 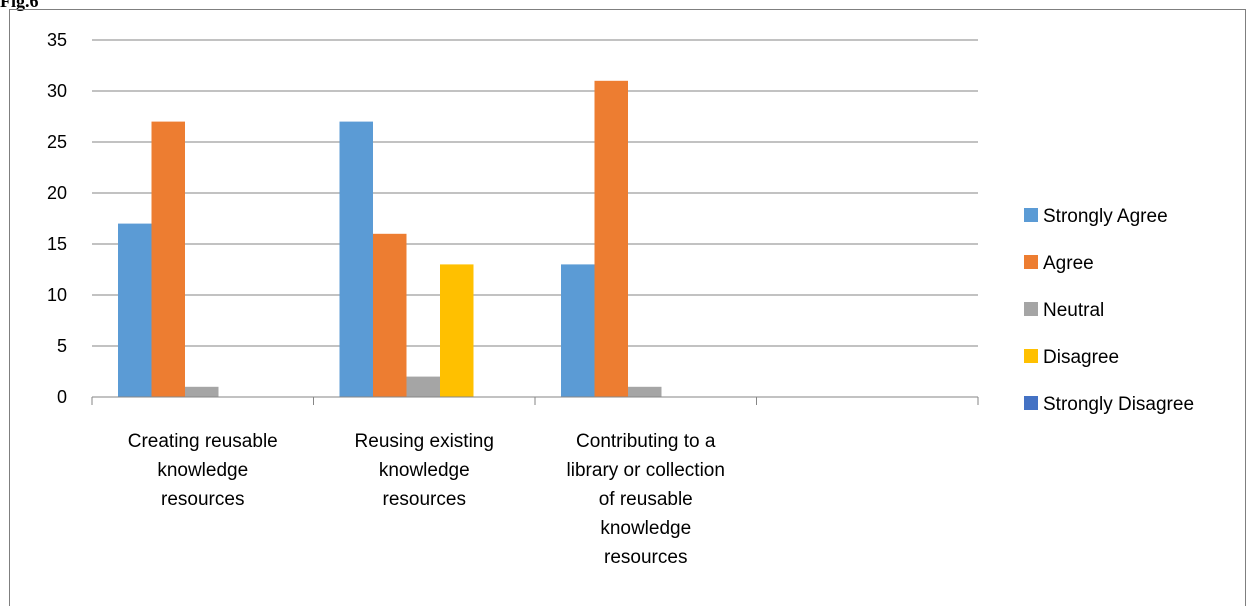 I want to click on x-category-label: Creating reusable, so click(x=203, y=441).